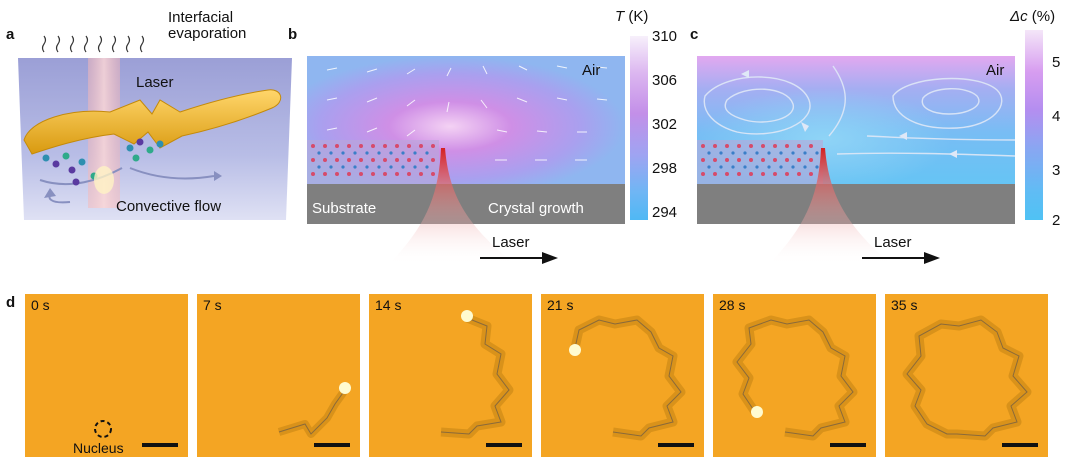 The width and height of the screenshot is (1080, 472). I want to click on colorbar-b-tick: 306, so click(665, 80).